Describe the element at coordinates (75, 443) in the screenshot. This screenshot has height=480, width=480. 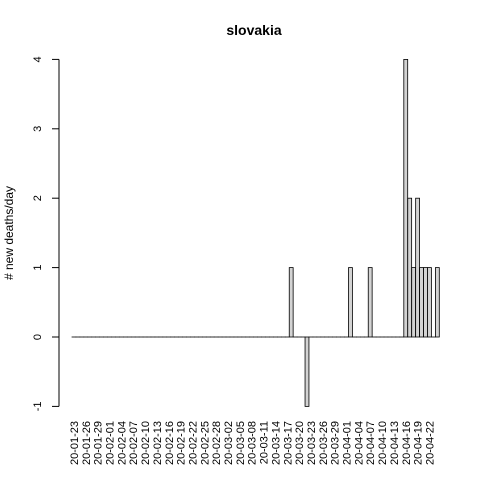
I see `x-tick-label: 20-01-23` at that location.